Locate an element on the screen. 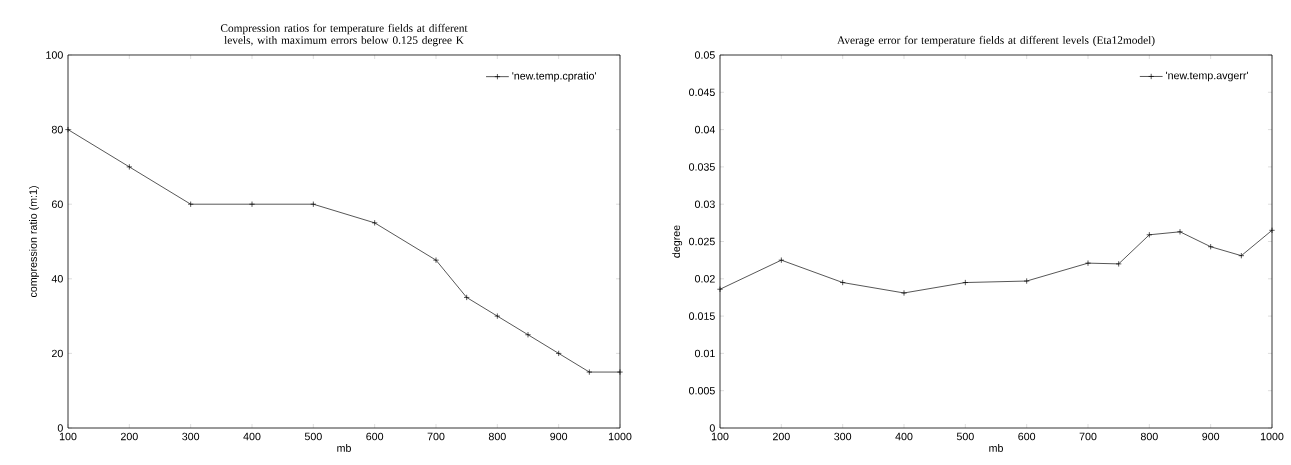 This screenshot has width=1291, height=465. chart-title: Average error for temperature fields at different levels (Eta12model) is located at coordinates (996, 41).